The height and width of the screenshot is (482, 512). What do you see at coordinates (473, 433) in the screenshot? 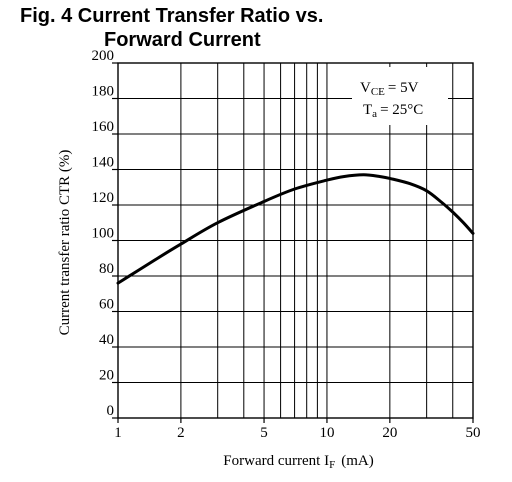
I see `x-tick-label: 50` at bounding box center [473, 433].